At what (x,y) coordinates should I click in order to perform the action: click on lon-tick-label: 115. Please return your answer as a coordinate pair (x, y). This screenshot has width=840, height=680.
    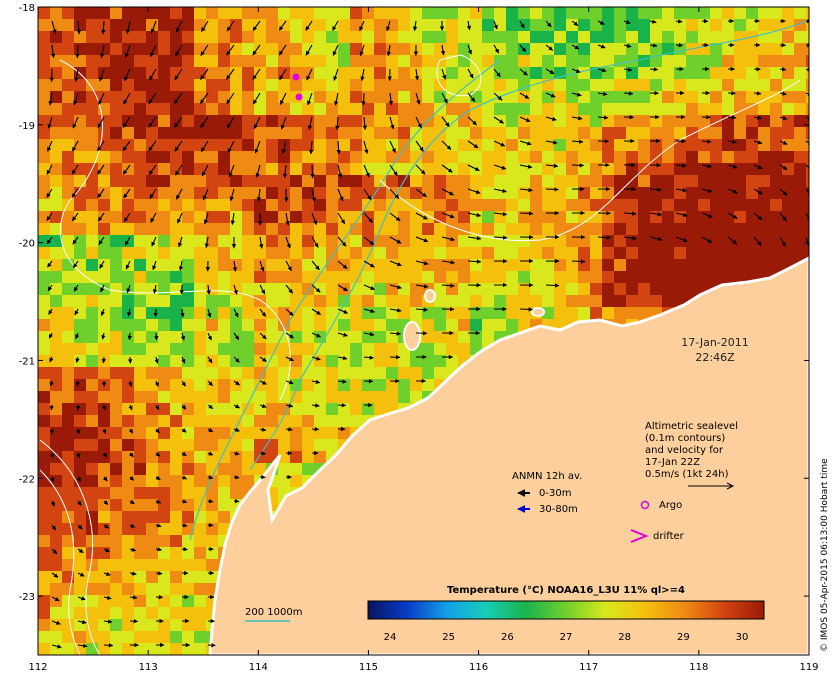
    Looking at the image, I should click on (368, 667).